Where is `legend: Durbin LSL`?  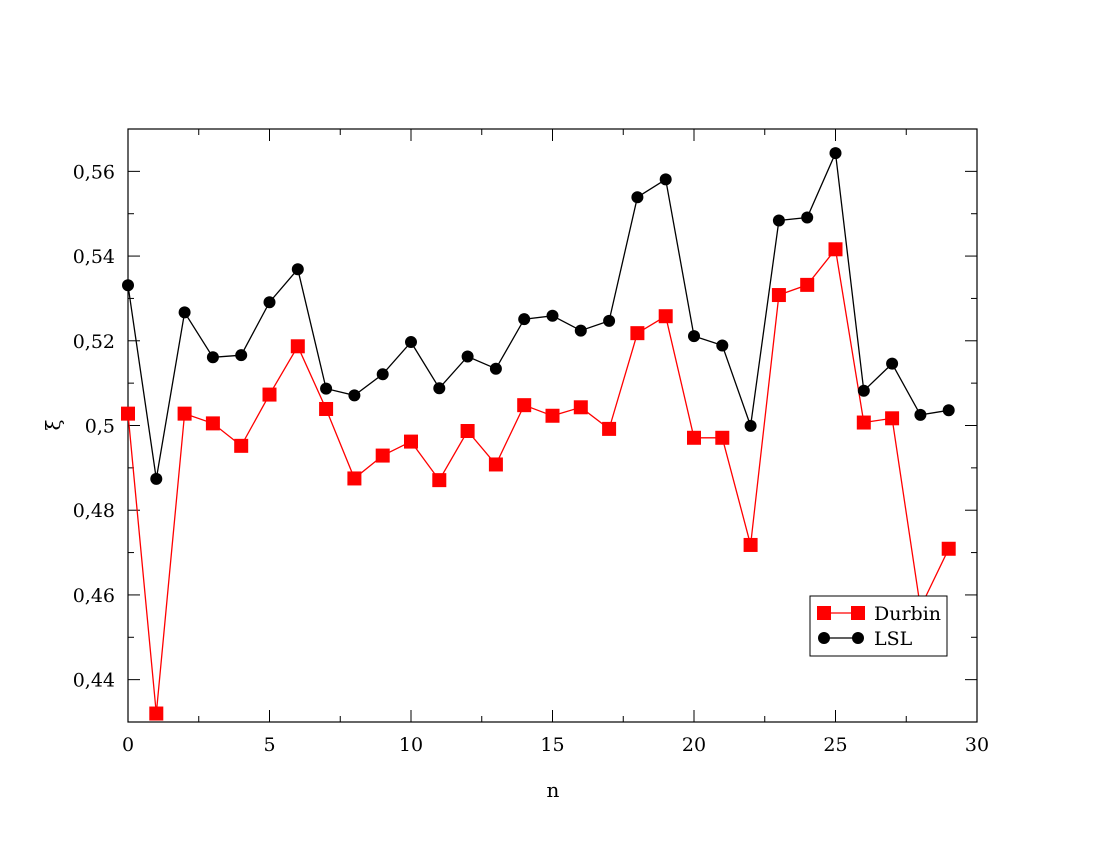 legend: Durbin LSL is located at coordinates (878, 626).